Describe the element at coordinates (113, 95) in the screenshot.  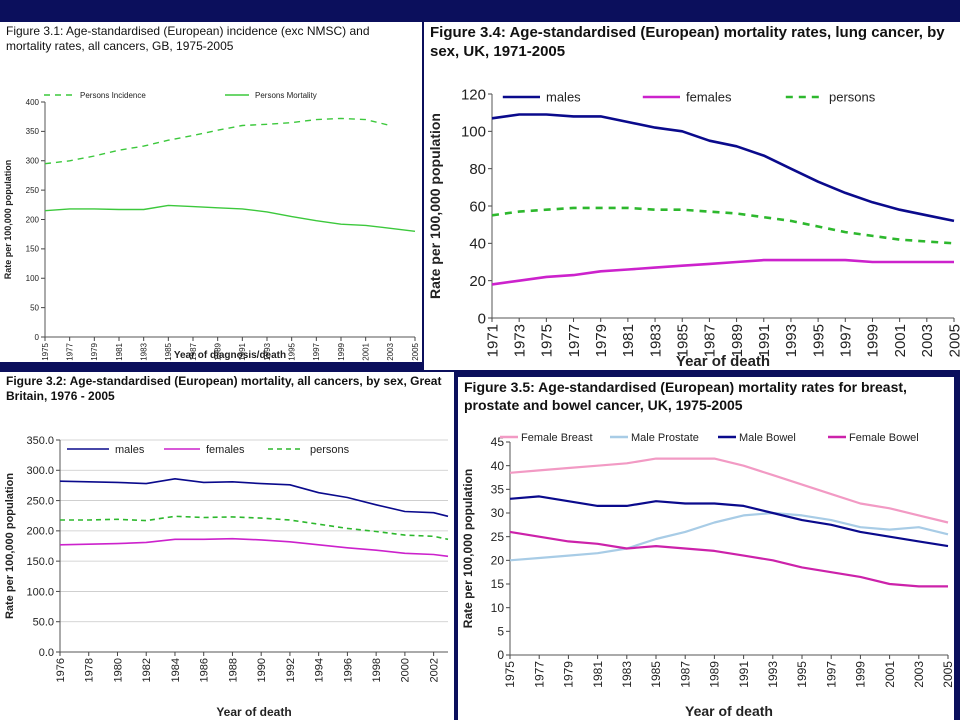
I see `legend-label: Persons Incidence` at that location.